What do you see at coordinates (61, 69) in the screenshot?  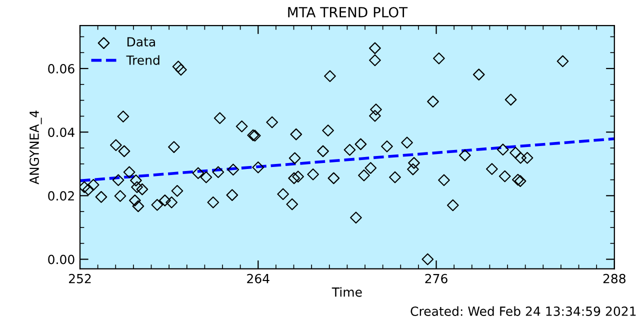 I see `y-tick-label: 0.06` at bounding box center [61, 69].